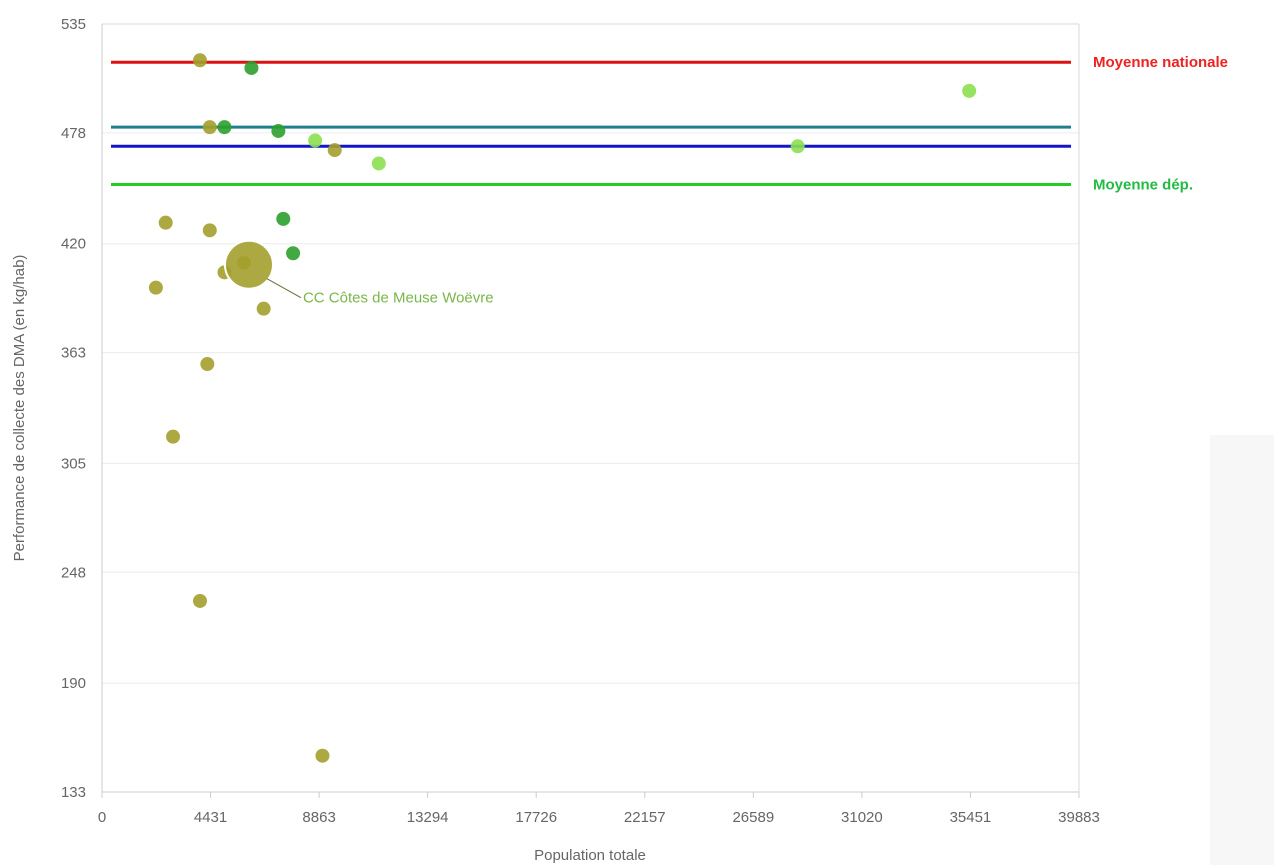  I want to click on callout-connector, so click(284, 288).